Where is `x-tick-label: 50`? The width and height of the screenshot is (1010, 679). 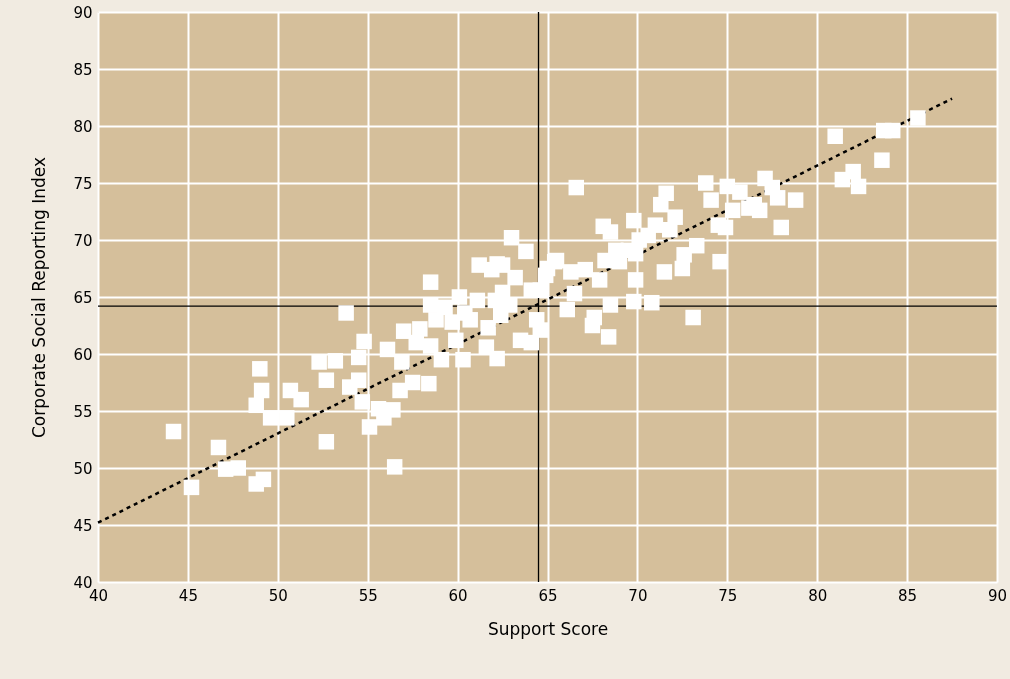 x-tick-label: 50 is located at coordinates (278, 595).